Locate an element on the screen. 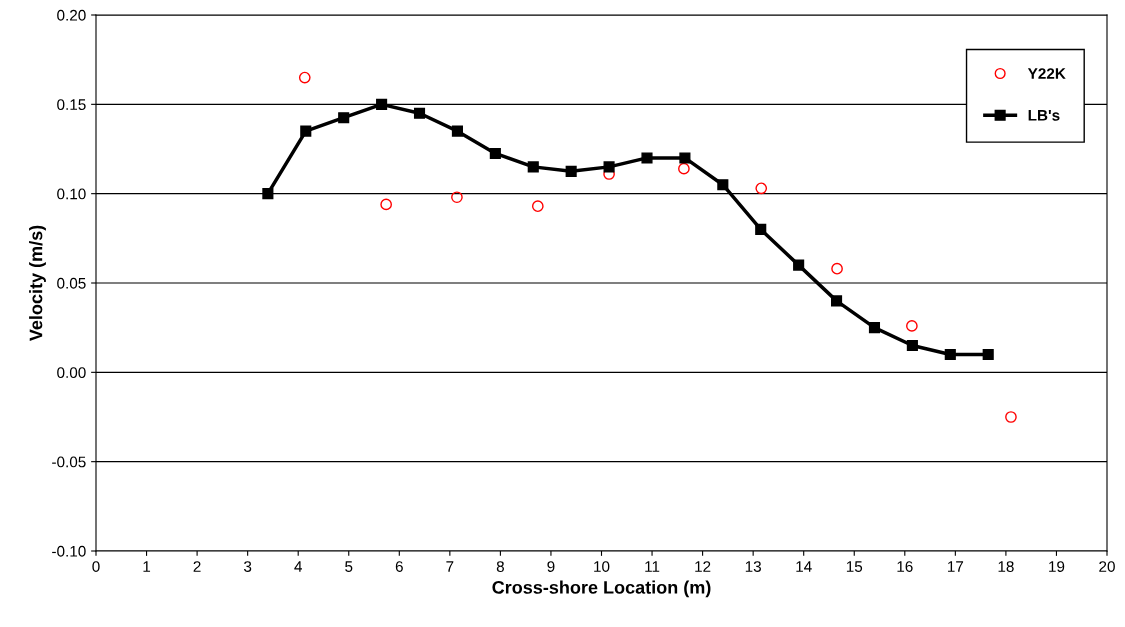 The width and height of the screenshot is (1125, 627). x-tick-label: 19 is located at coordinates (1057, 566).